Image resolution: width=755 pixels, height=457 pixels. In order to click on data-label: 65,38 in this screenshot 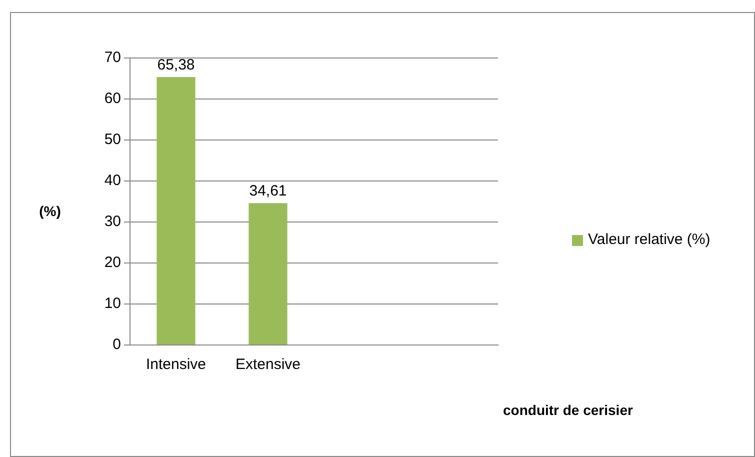, I will do `click(176, 65)`.